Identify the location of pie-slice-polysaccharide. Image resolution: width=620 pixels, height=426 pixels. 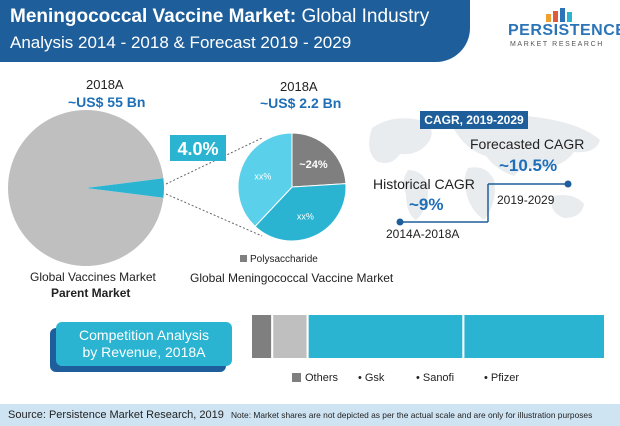
(319, 160).